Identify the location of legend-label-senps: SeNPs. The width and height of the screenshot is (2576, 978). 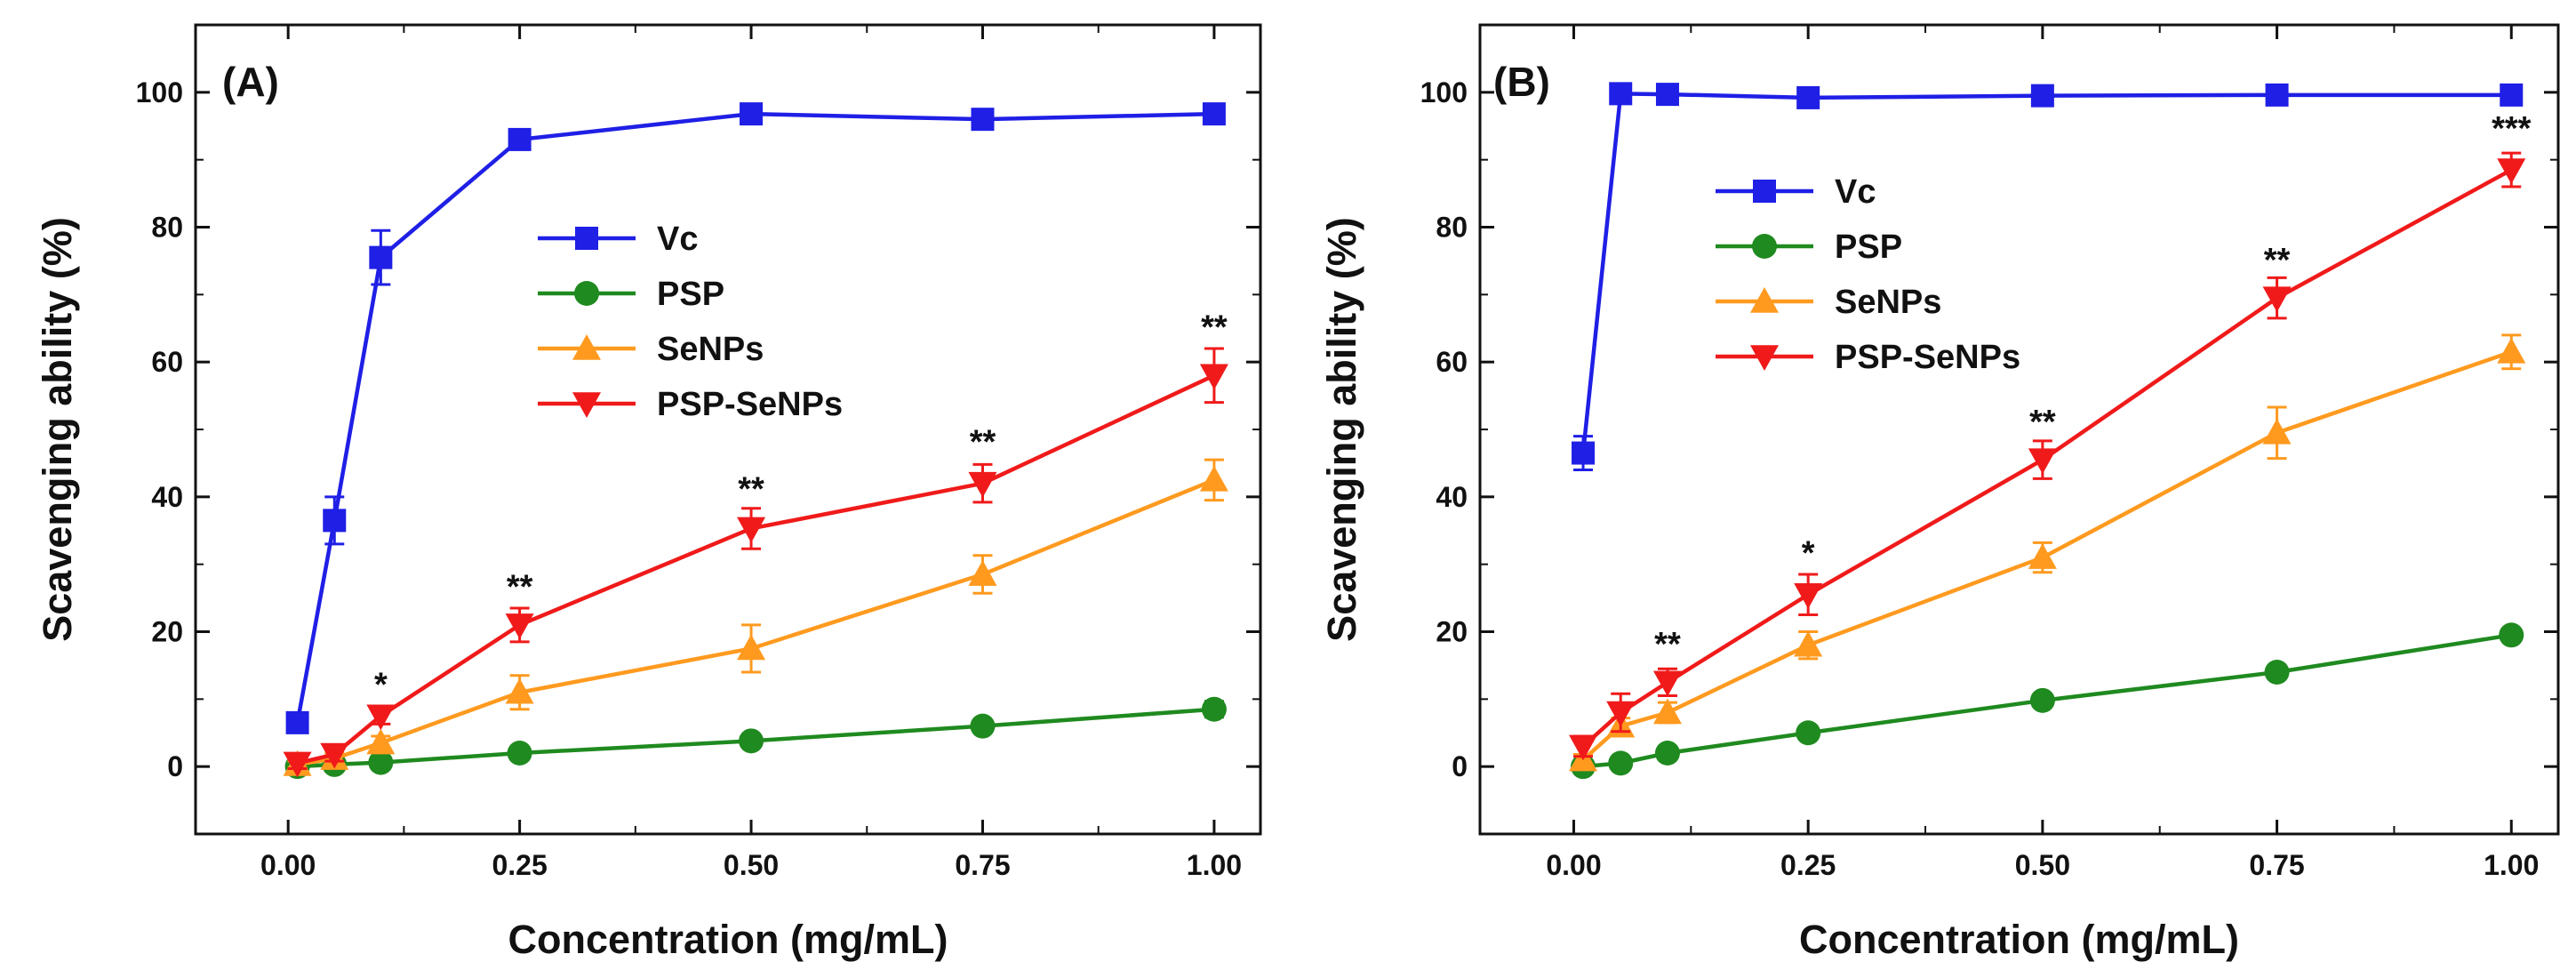
(710, 349).